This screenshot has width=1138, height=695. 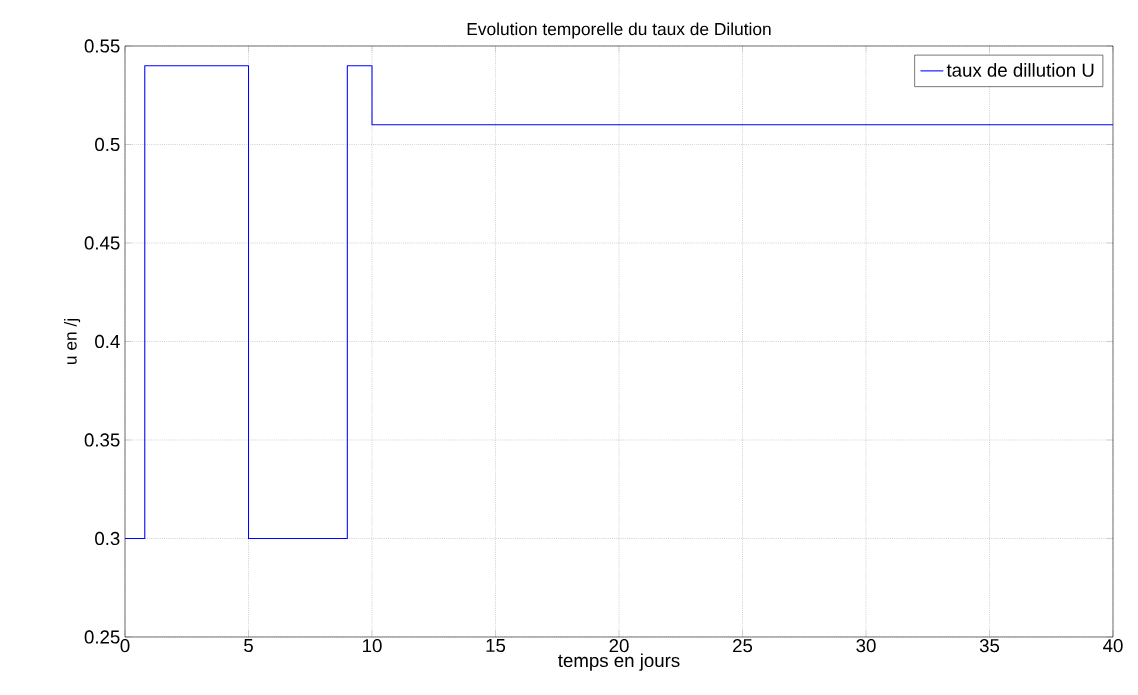 What do you see at coordinates (248, 646) in the screenshot?
I see `x-tick-label: 5` at bounding box center [248, 646].